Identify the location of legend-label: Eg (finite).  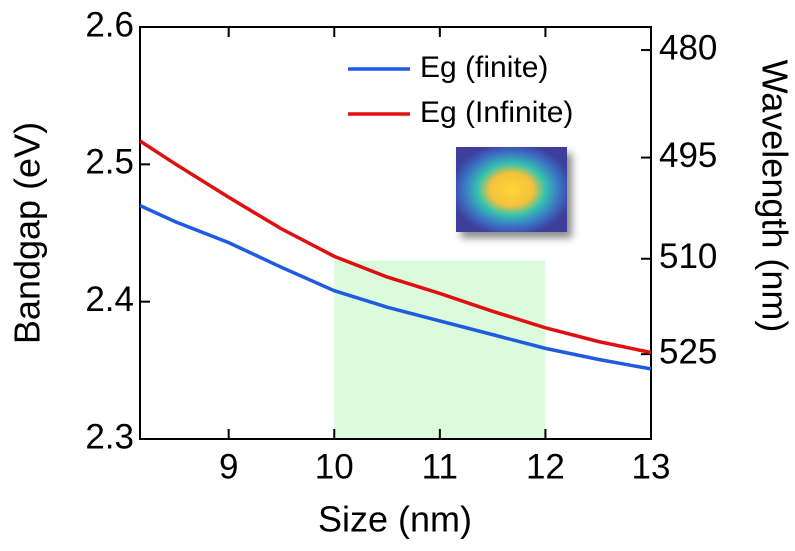
(484, 67).